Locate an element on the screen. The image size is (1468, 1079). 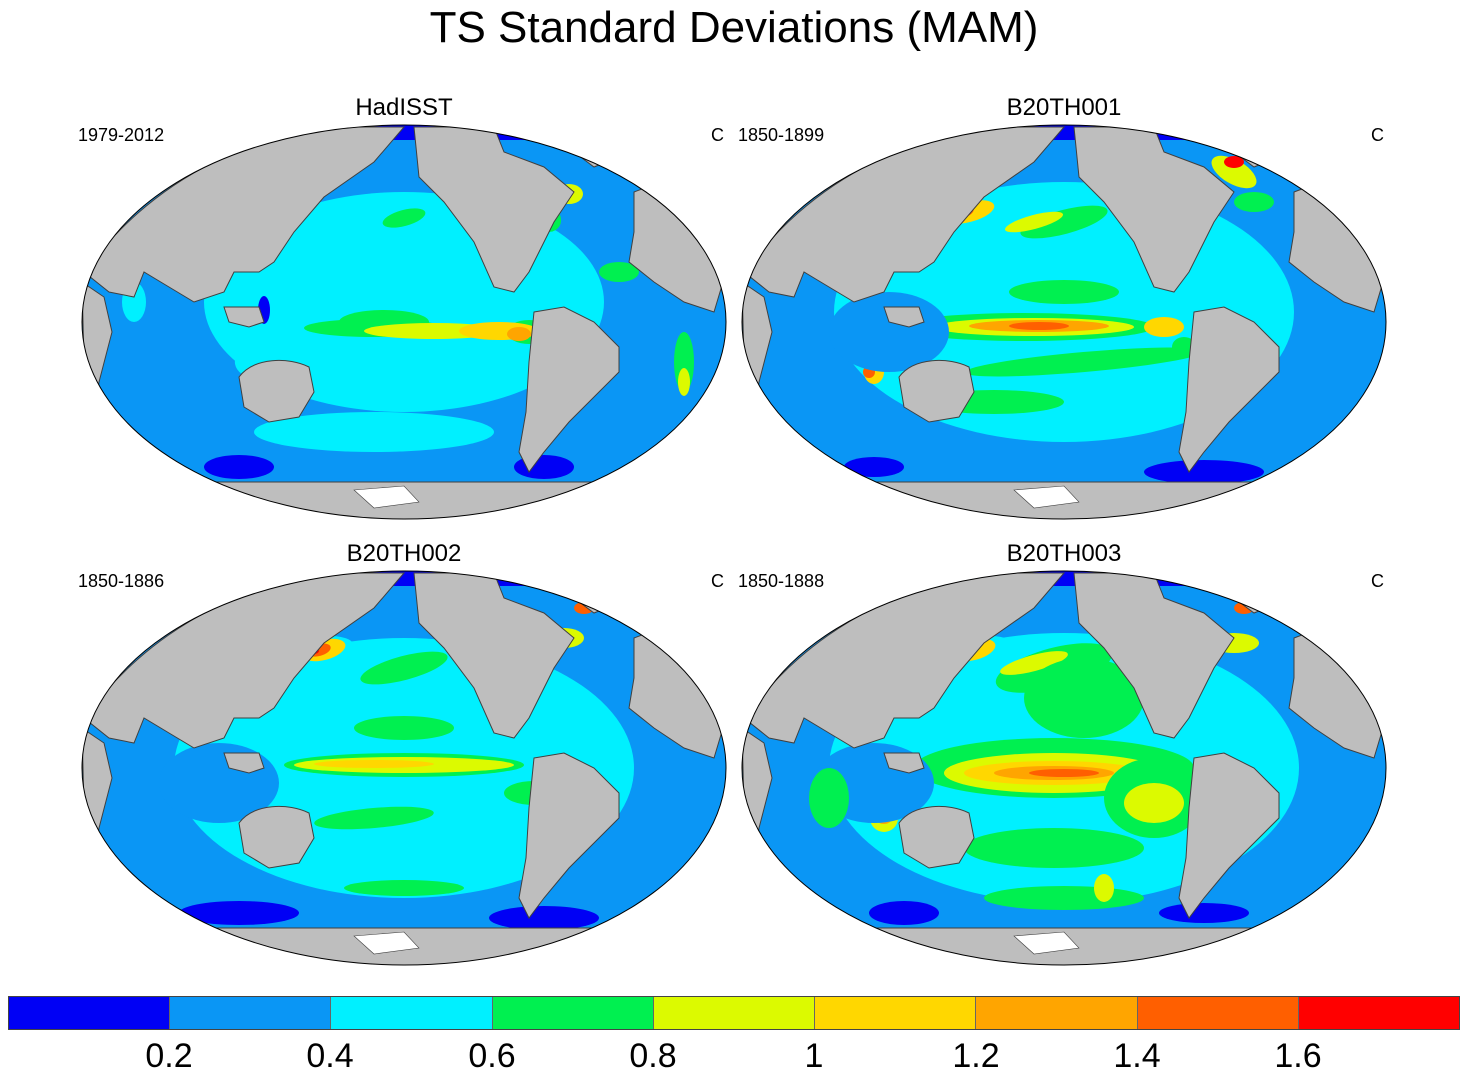
panel-period: 1979-2012 is located at coordinates (121, 135).